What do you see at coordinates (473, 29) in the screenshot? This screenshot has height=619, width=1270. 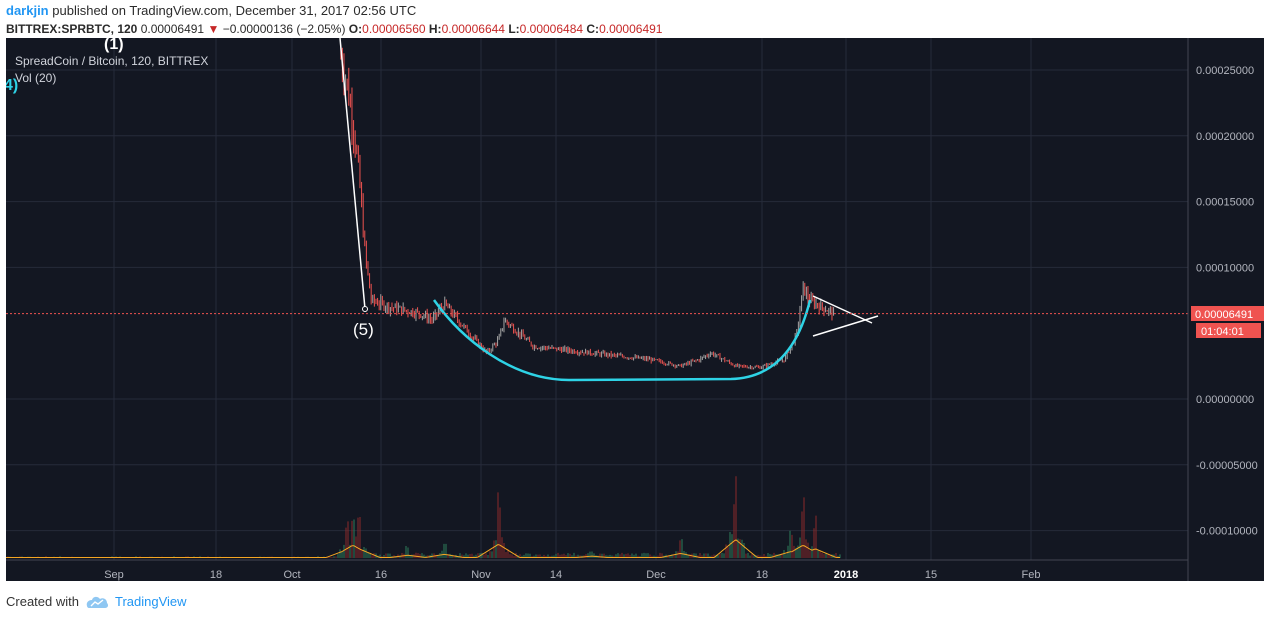 I see `high-value: 0.00006644` at bounding box center [473, 29].